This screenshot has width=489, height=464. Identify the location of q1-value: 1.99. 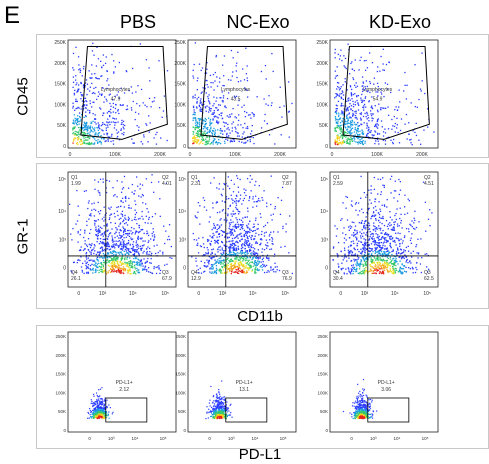
(76, 184).